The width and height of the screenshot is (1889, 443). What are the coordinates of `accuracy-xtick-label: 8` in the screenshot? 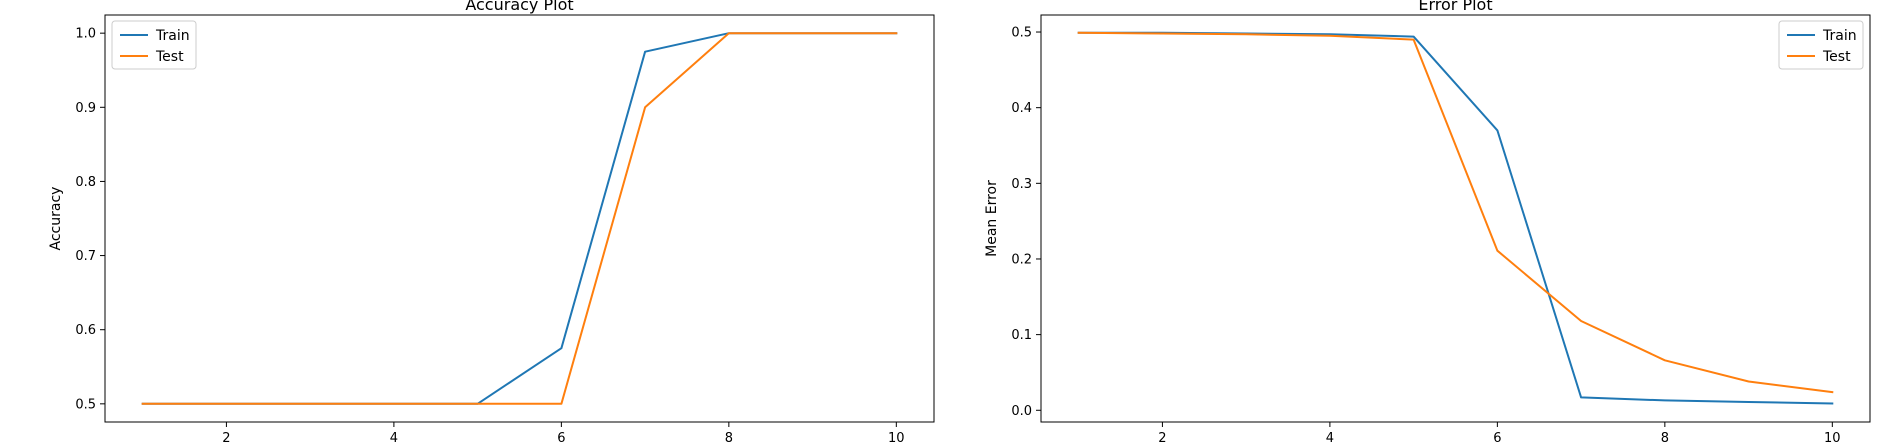 It's located at (729, 437).